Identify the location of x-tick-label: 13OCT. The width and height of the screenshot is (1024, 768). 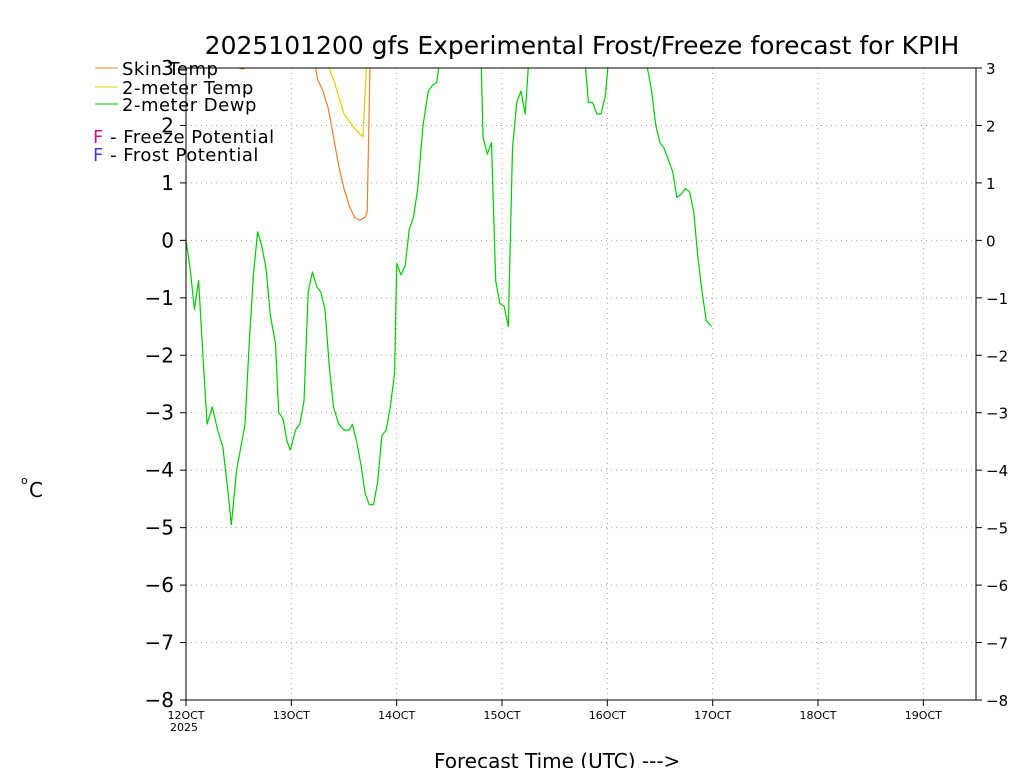
(291, 715).